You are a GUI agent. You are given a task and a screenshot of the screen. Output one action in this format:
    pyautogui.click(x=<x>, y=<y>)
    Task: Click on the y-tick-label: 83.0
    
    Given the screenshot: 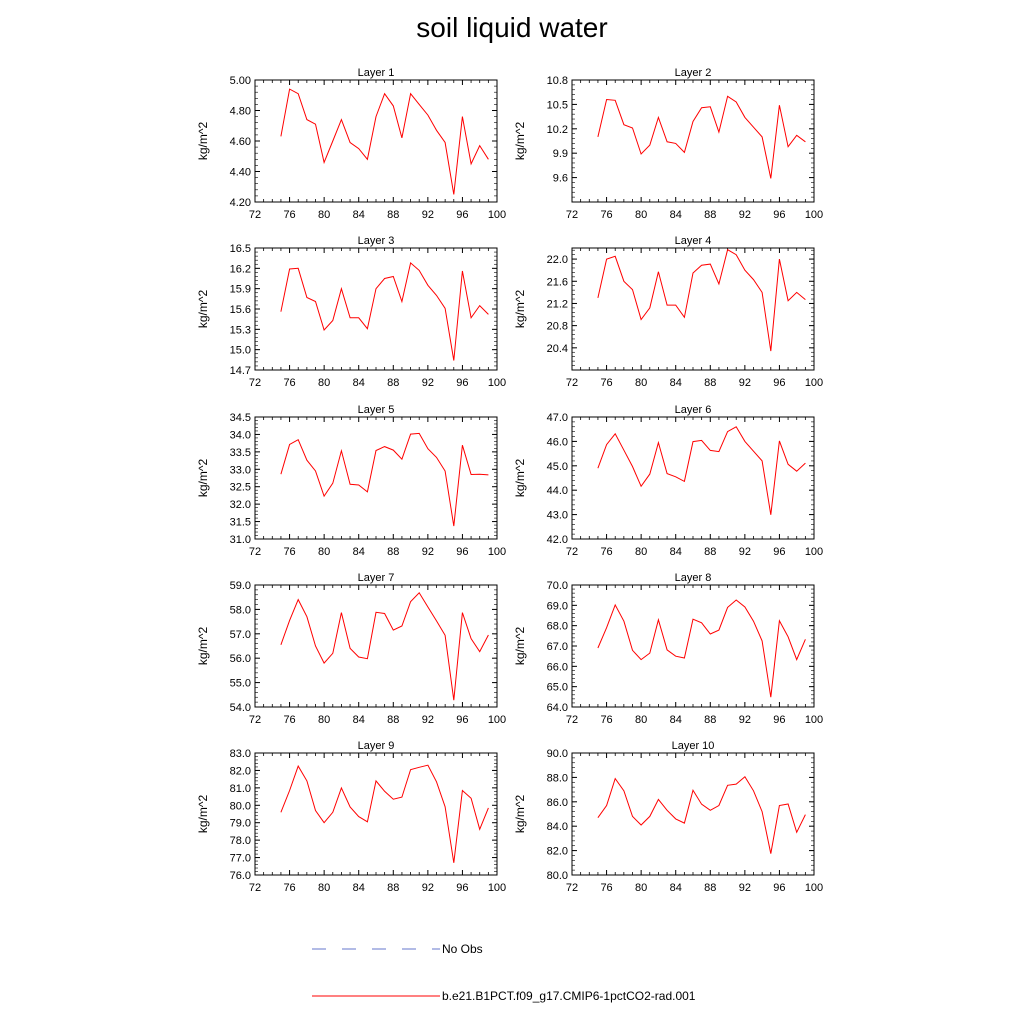 What is the action you would take?
    pyautogui.click(x=240, y=754)
    